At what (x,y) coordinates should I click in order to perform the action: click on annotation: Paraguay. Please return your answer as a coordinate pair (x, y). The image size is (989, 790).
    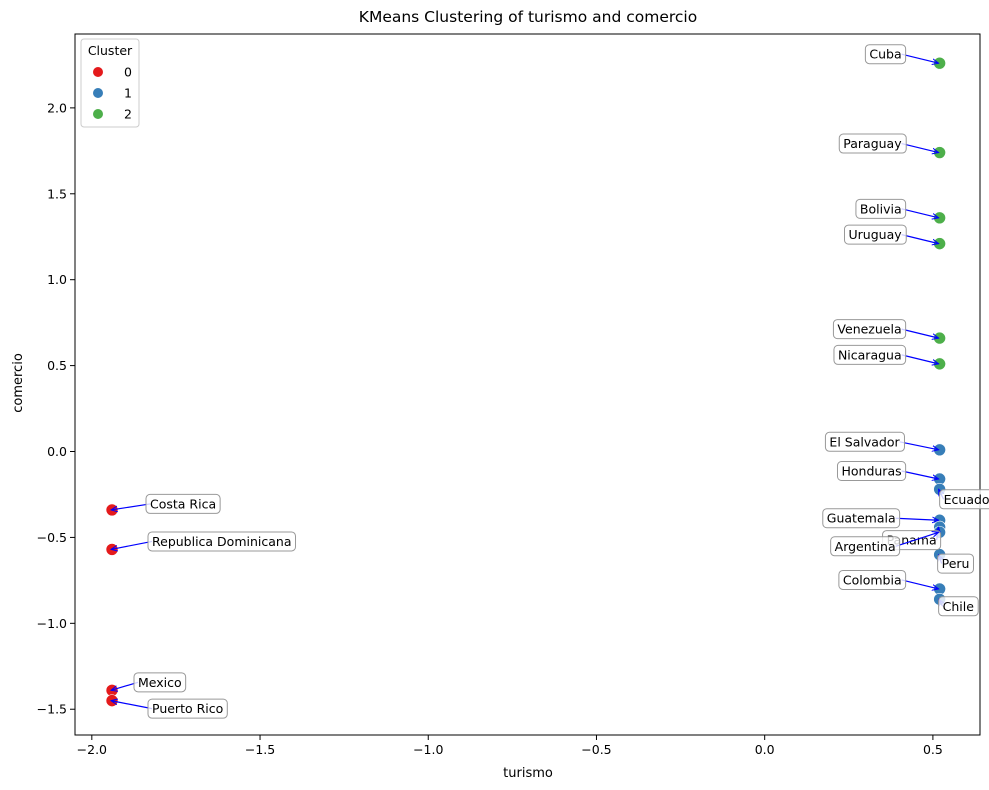
    Looking at the image, I should click on (872, 143).